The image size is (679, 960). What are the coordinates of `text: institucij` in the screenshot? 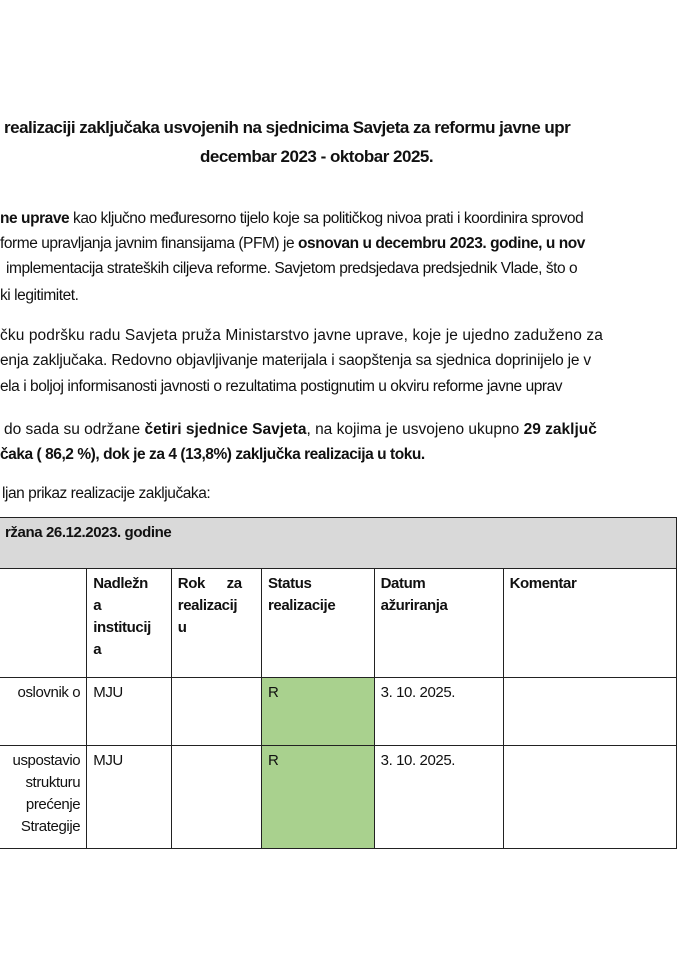 It's located at (122, 627).